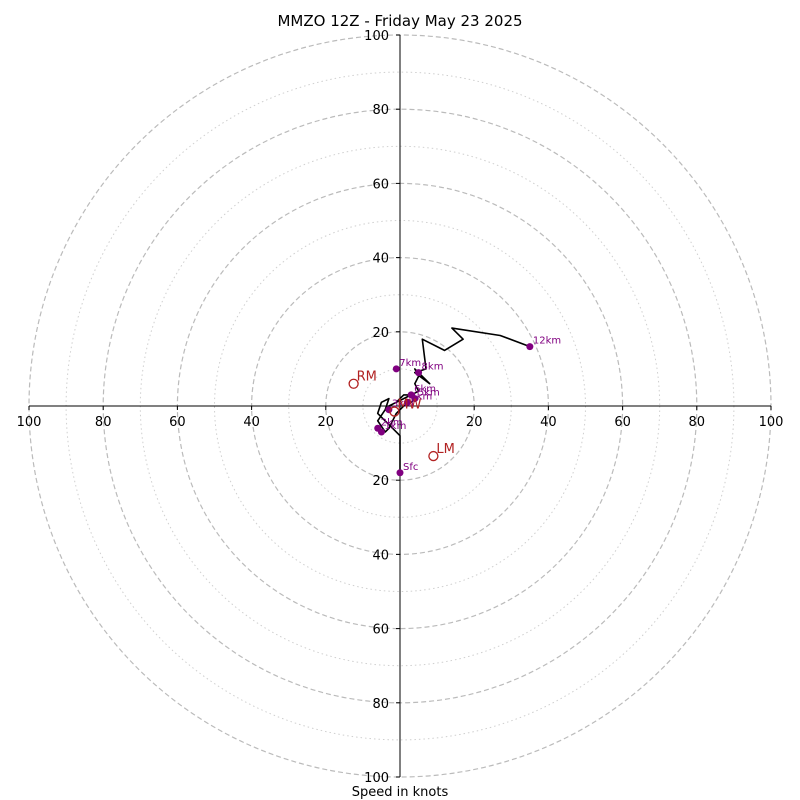 This screenshot has width=800, height=800. What do you see at coordinates (419, 373) in the screenshot?
I see `height-marker-8km` at bounding box center [419, 373].